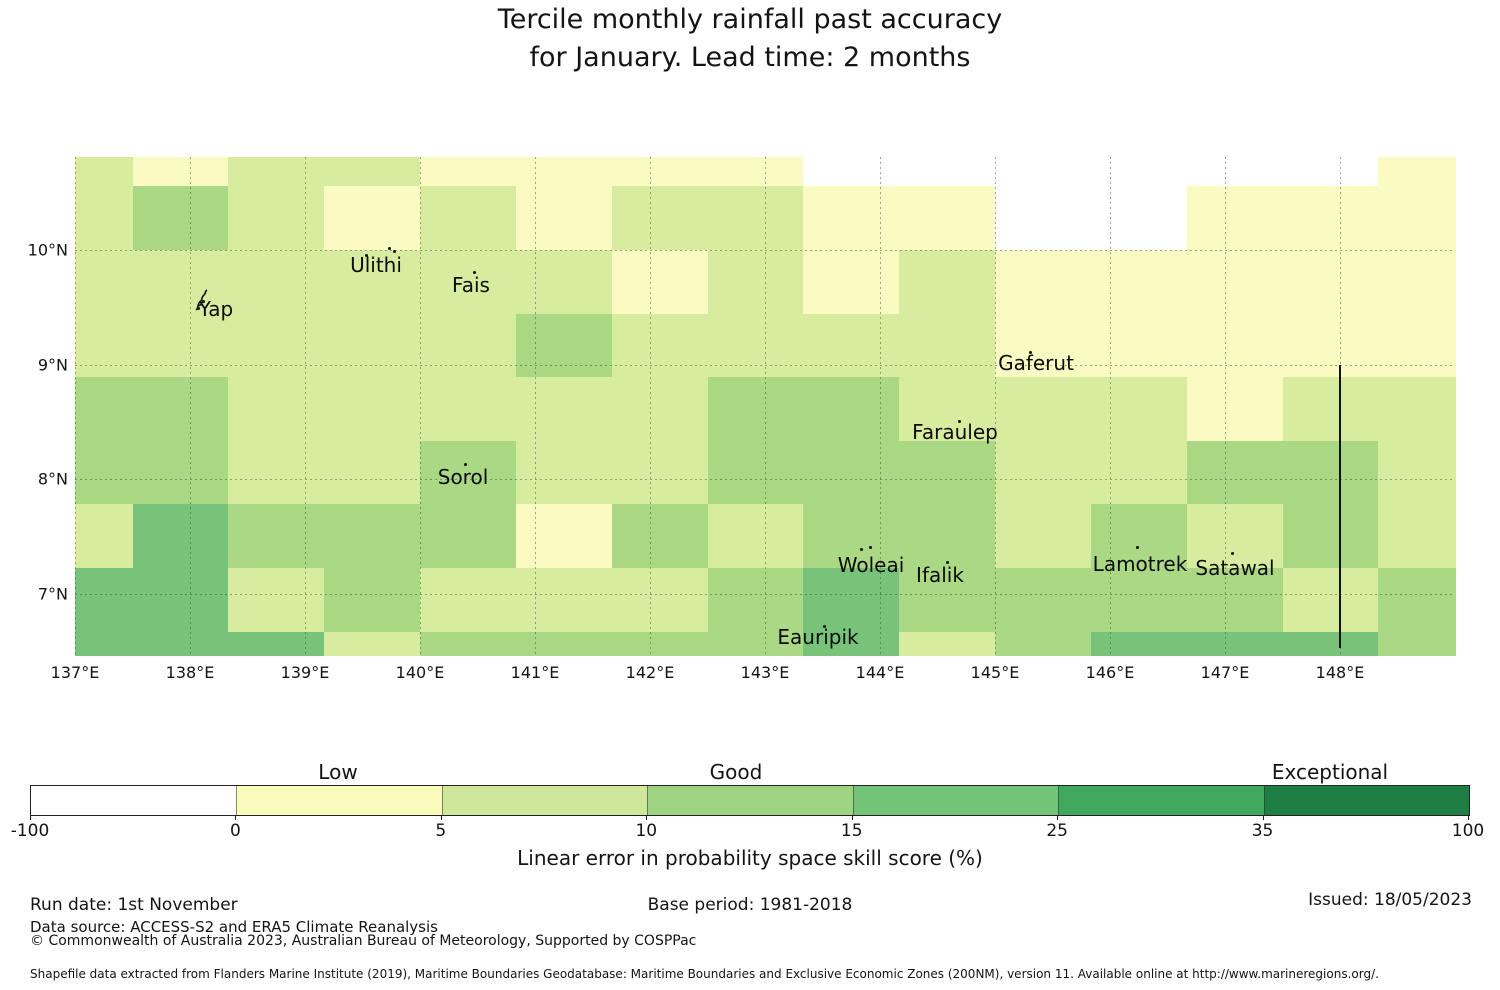  What do you see at coordinates (1036, 363) in the screenshot?
I see `island-label-gaferut: Gaferut` at bounding box center [1036, 363].